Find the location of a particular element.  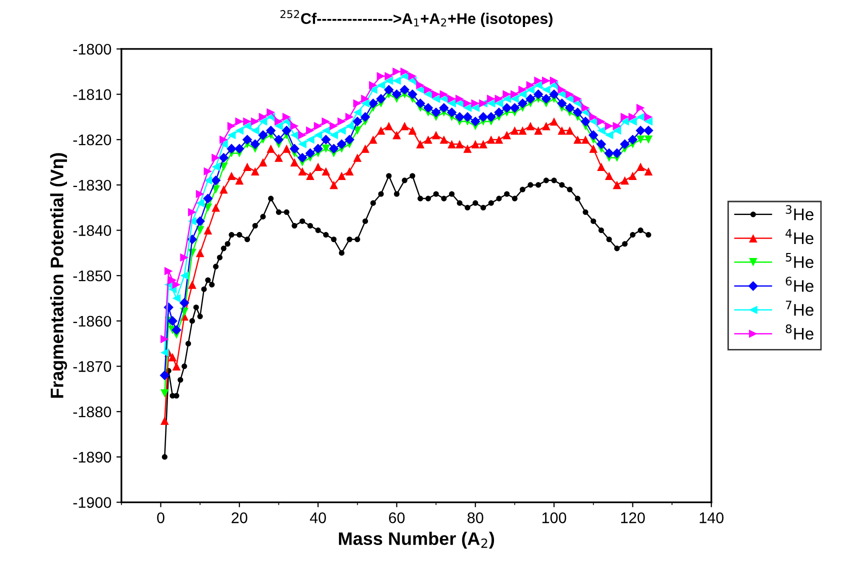

legend-label: $^{8}$He is located at coordinates (800, 332).